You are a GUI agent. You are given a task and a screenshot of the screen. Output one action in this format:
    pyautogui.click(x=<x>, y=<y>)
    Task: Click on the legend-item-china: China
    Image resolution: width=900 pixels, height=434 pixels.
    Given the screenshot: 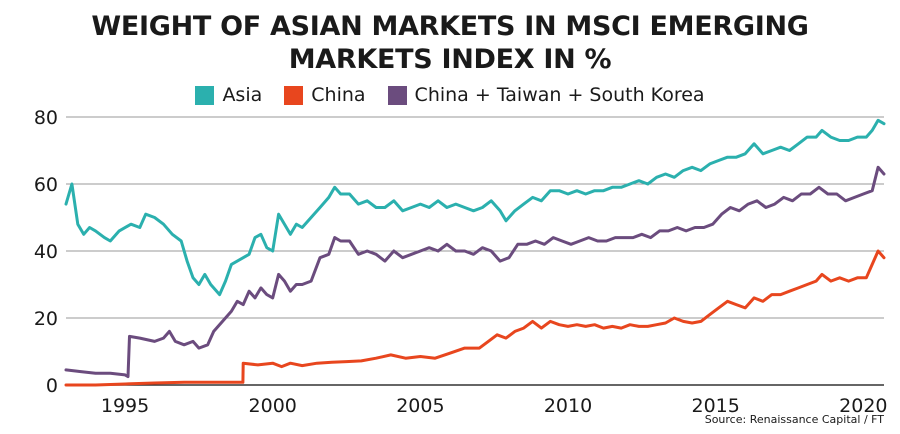 What is the action you would take?
    pyautogui.click(x=325, y=95)
    